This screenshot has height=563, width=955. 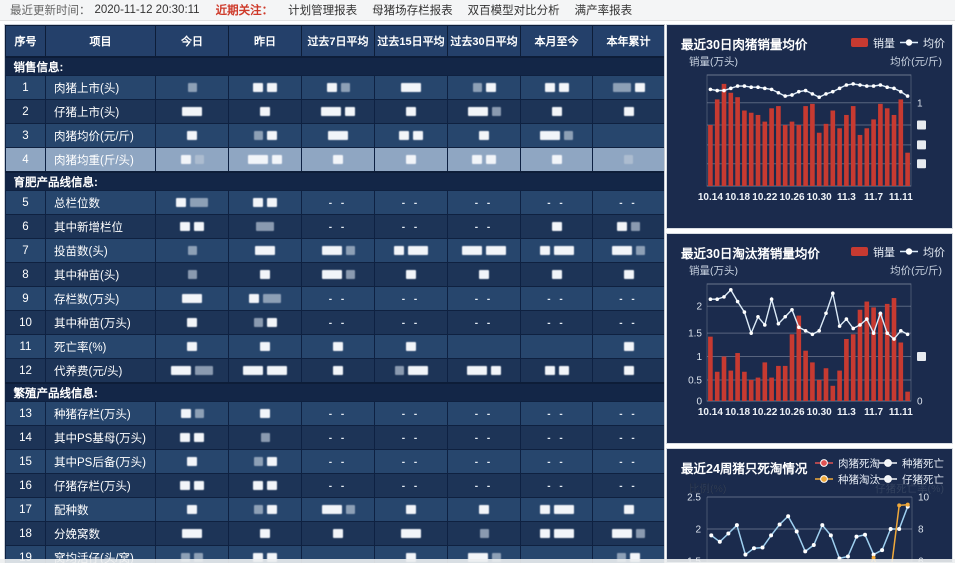 What do you see at coordinates (334, 437) in the screenshot?
I see `table-row: 14 其中PS基母(万头) - - - - - - - - - -` at bounding box center [334, 437].